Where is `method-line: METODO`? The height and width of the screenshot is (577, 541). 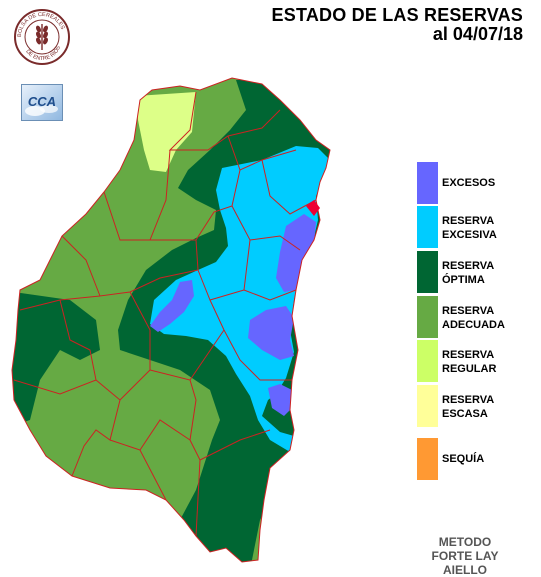
method-line: METODO is located at coordinates (465, 542).